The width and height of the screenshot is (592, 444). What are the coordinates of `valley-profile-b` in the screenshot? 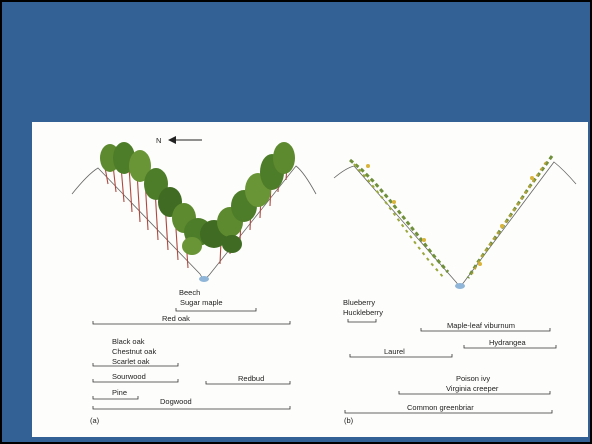 It's located at (455, 223).